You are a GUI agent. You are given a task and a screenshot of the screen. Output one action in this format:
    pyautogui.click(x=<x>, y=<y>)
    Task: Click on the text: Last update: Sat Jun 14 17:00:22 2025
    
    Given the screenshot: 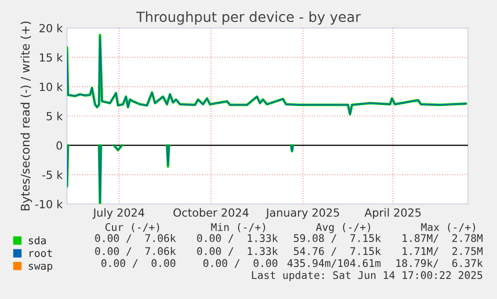 What is the action you would take?
    pyautogui.click(x=367, y=276)
    